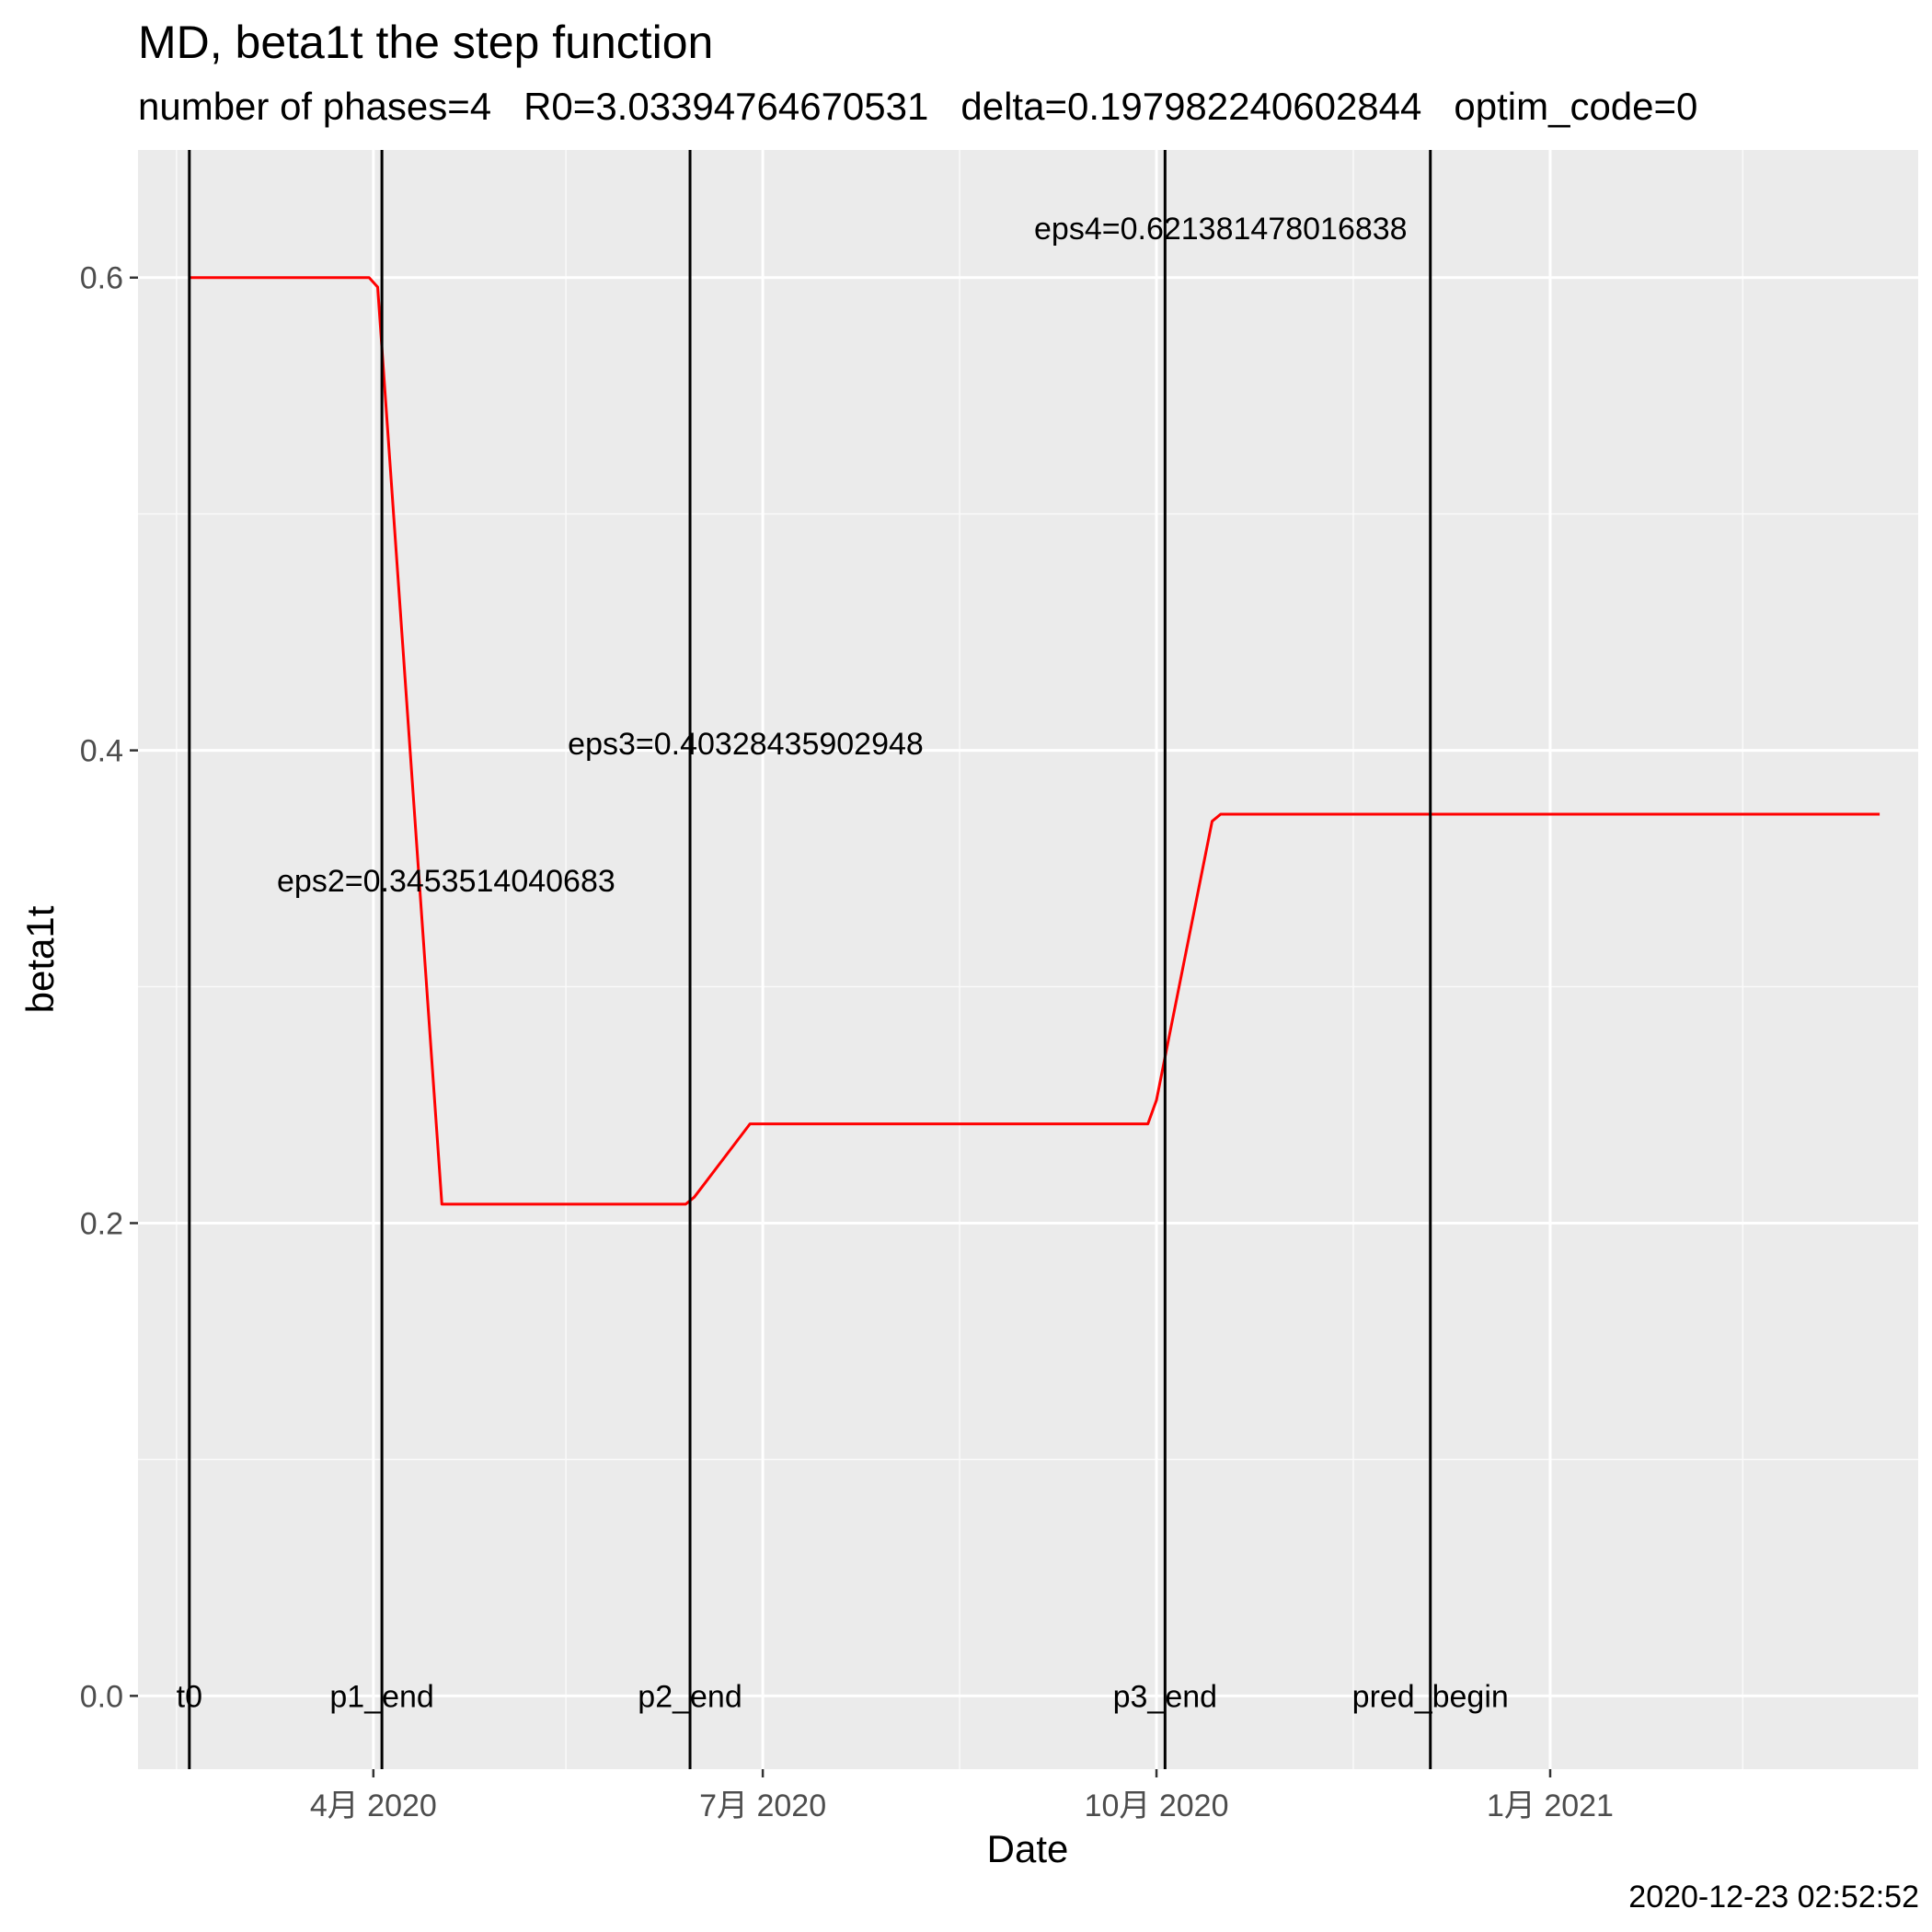  I want to click on phase-label: pred_begin, so click(1430, 1696).